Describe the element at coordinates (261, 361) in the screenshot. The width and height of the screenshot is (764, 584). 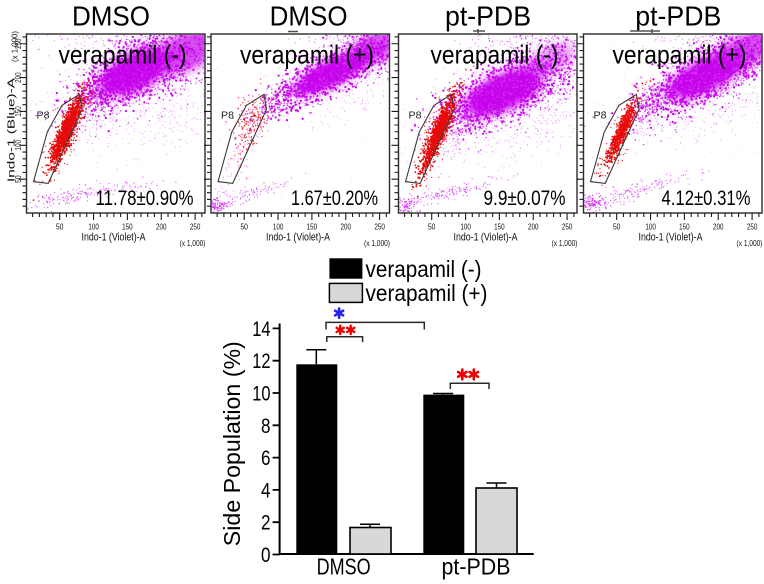
I see `svg-text: 12` at that location.